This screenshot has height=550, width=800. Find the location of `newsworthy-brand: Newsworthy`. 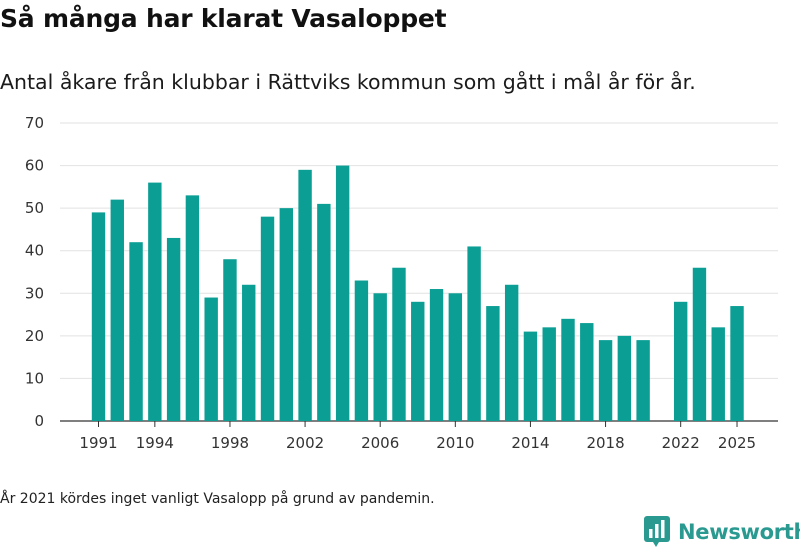

newsworthy-brand: Newsworthy is located at coordinates (722, 532).